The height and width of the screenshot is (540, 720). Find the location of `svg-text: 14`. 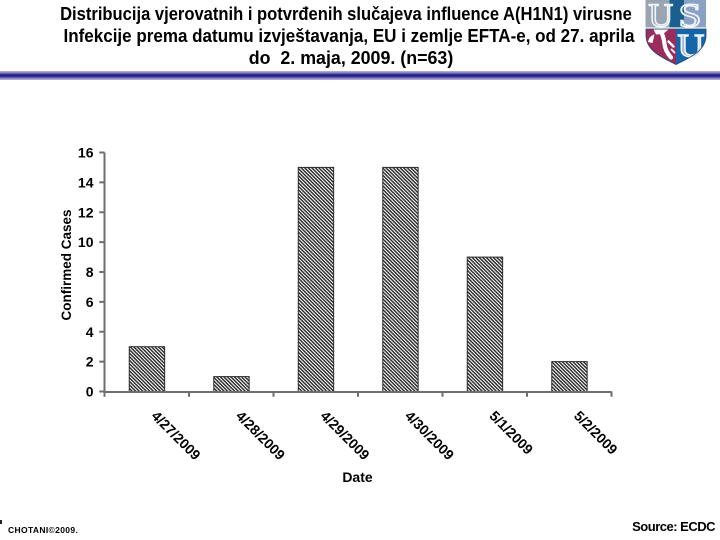

svg-text: 14 is located at coordinates (86, 183).